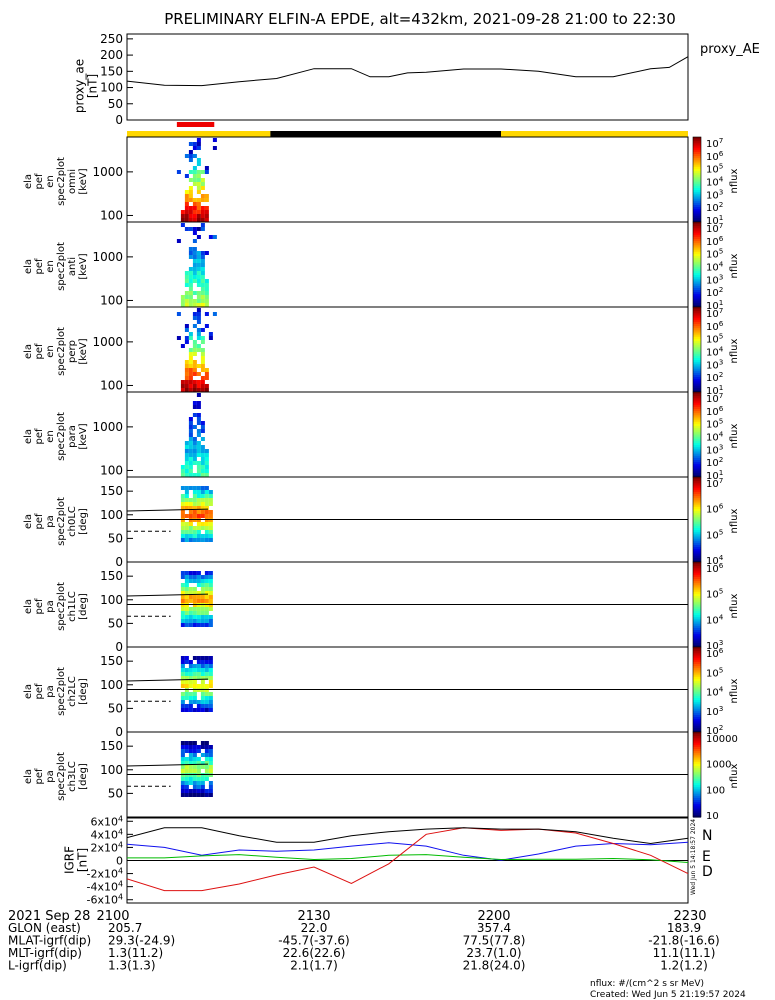 This screenshot has width=775, height=1000. Describe the element at coordinates (716, 776) in the screenshot. I see `colorbar: 10000 1000 100 10 nflux` at that location.